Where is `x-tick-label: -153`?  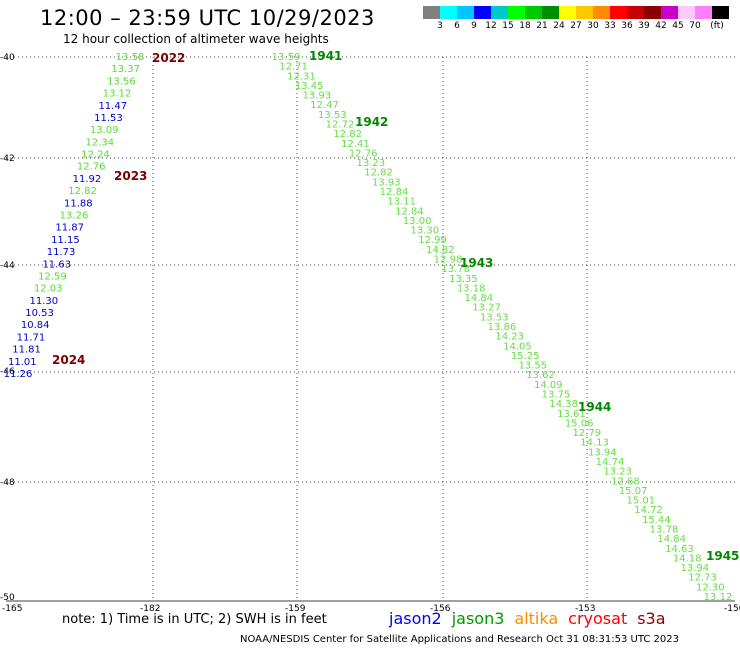 x-tick-label: -153 is located at coordinates (585, 609).